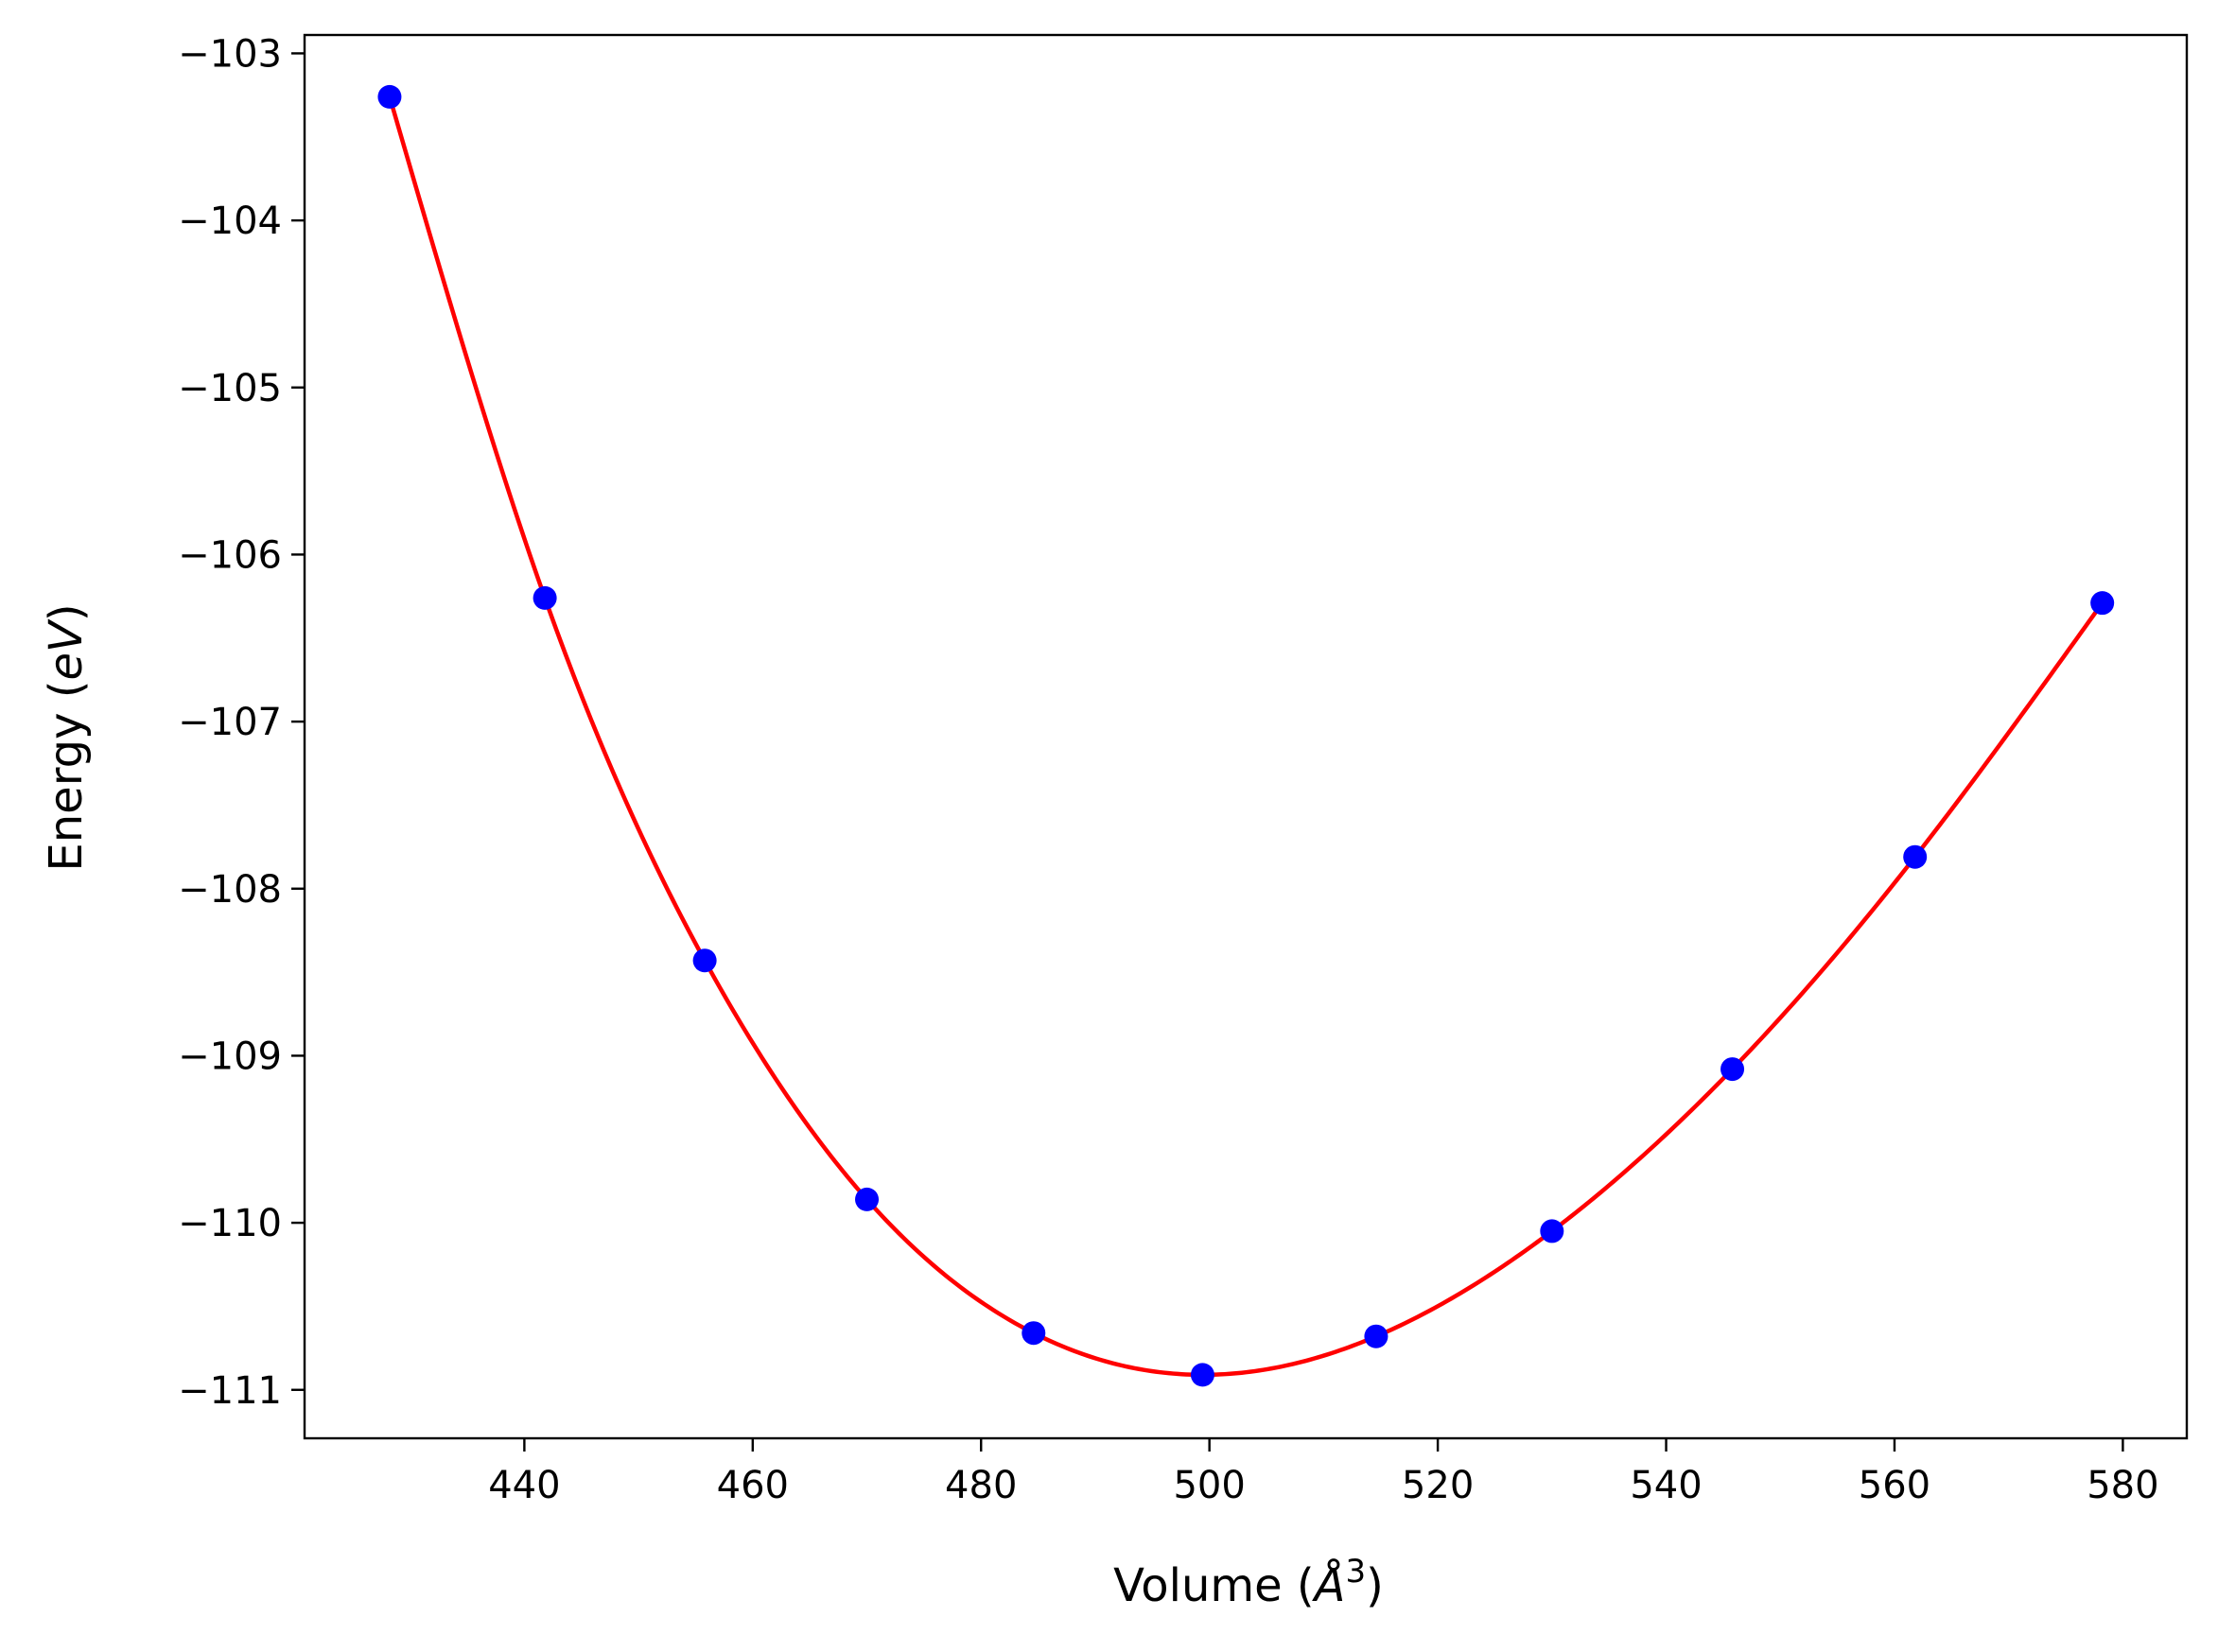 This screenshot has width=2218, height=1652. What do you see at coordinates (230, 388) in the screenshot?
I see `y-tick-label: −105` at bounding box center [230, 388].